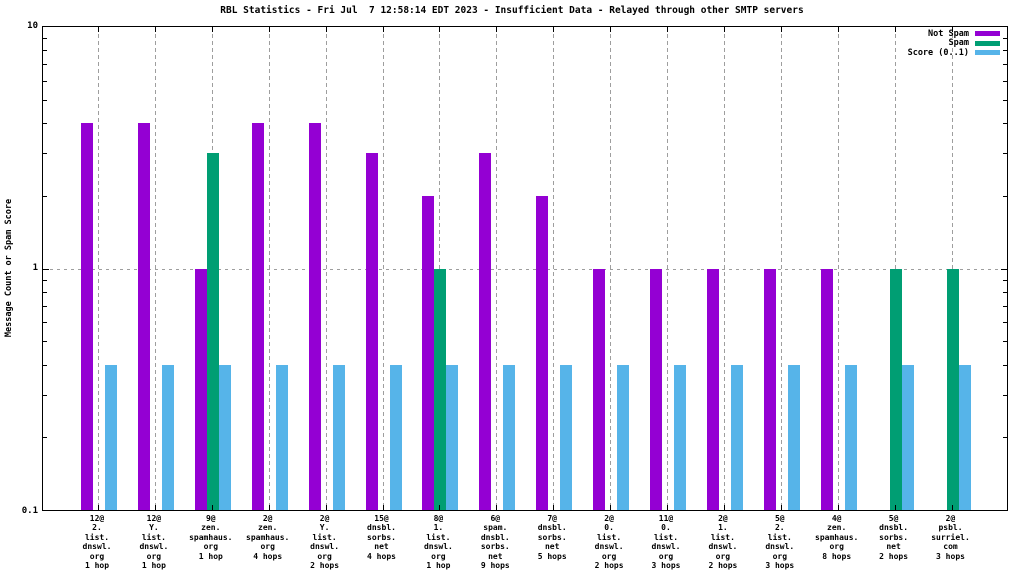  What do you see at coordinates (32, 26) in the screenshot?
I see `y-tick-label-10: 10` at bounding box center [32, 26].